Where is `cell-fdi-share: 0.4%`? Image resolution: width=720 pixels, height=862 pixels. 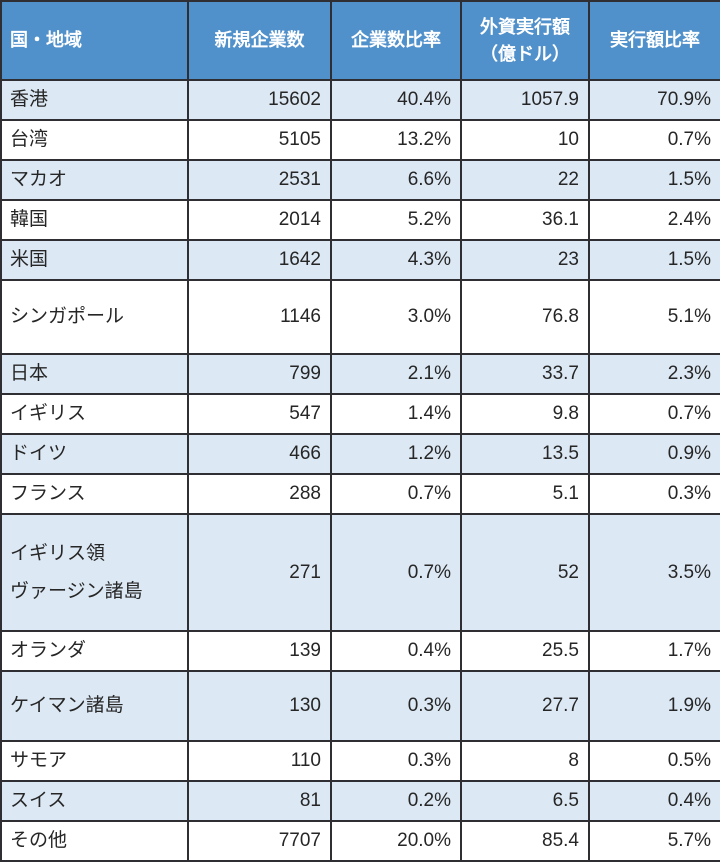
cell-fdi-share: 0.4% is located at coordinates (654, 801).